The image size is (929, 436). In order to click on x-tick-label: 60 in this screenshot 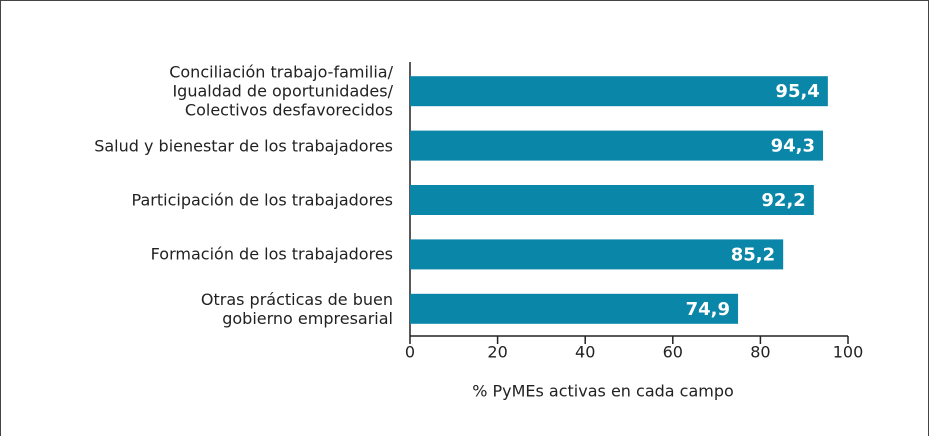, I will do `click(673, 352)`.